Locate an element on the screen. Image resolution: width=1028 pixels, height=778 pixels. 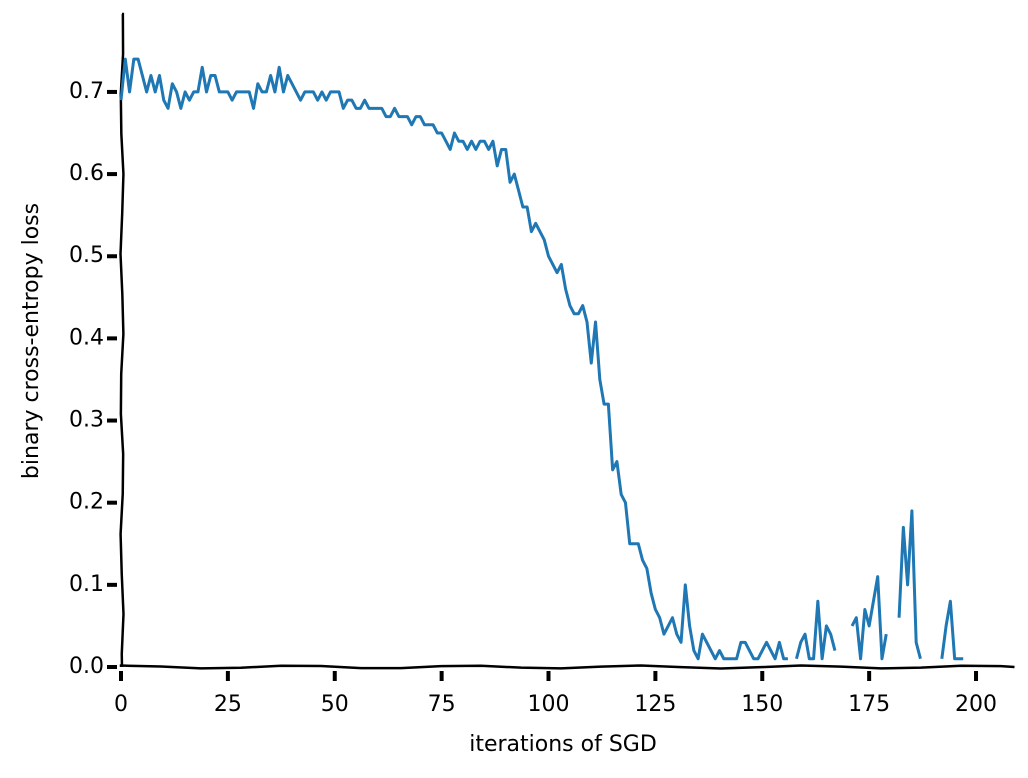
x-tick-label: 150 is located at coordinates (762, 704).